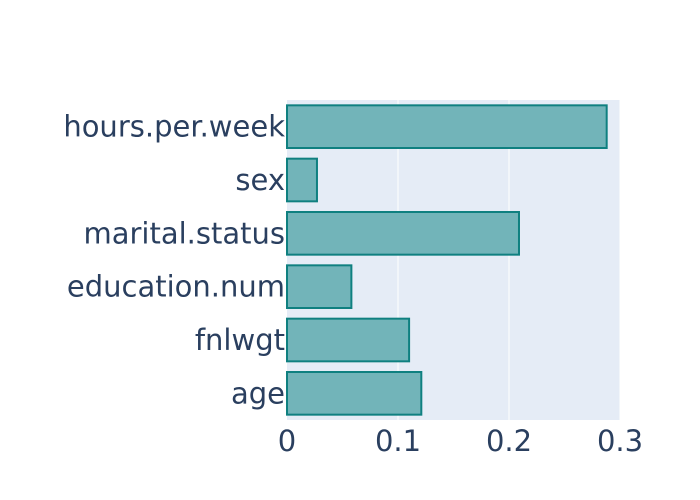 Image resolution: width=700 pixels, height=500 pixels. What do you see at coordinates (174, 127) in the screenshot?
I see `y-tick-label-hours-per-week: hours.per.week` at bounding box center [174, 127].